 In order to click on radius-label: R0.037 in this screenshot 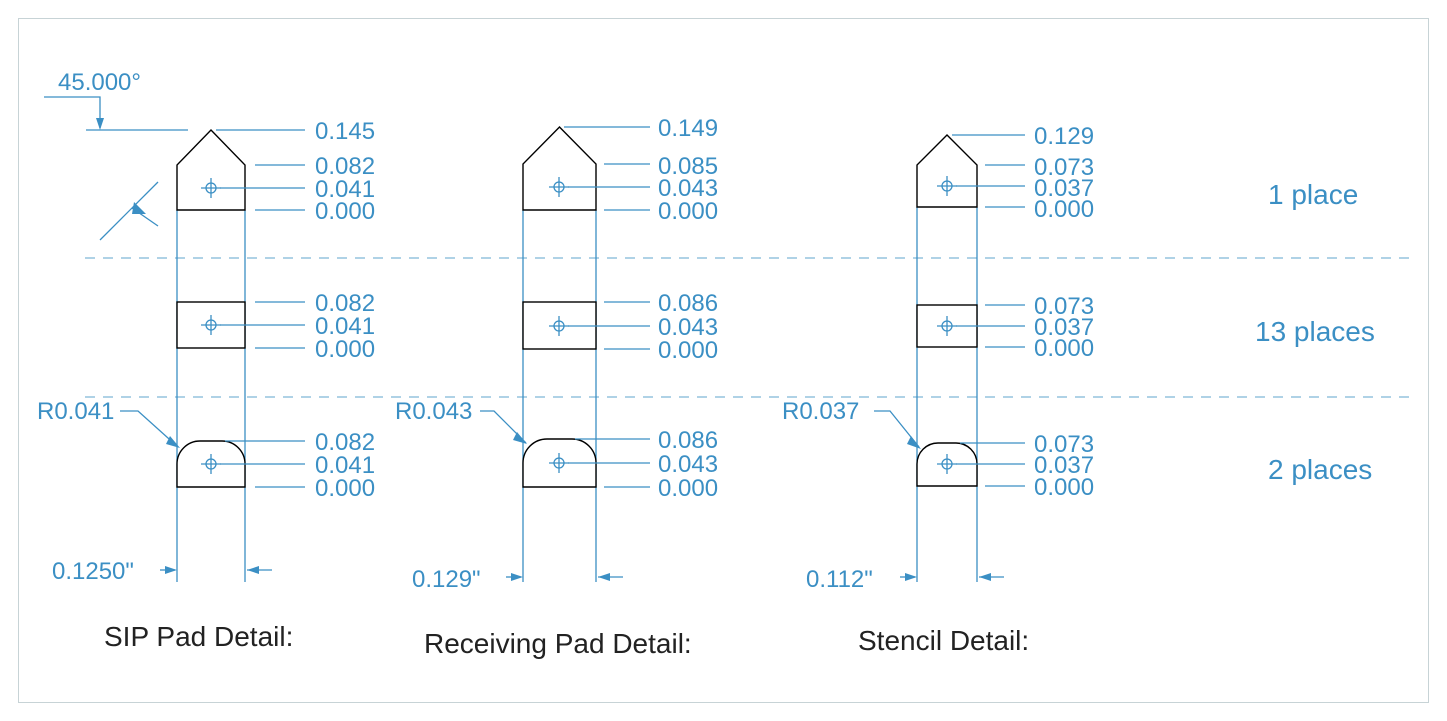, I will do `click(820, 411)`.